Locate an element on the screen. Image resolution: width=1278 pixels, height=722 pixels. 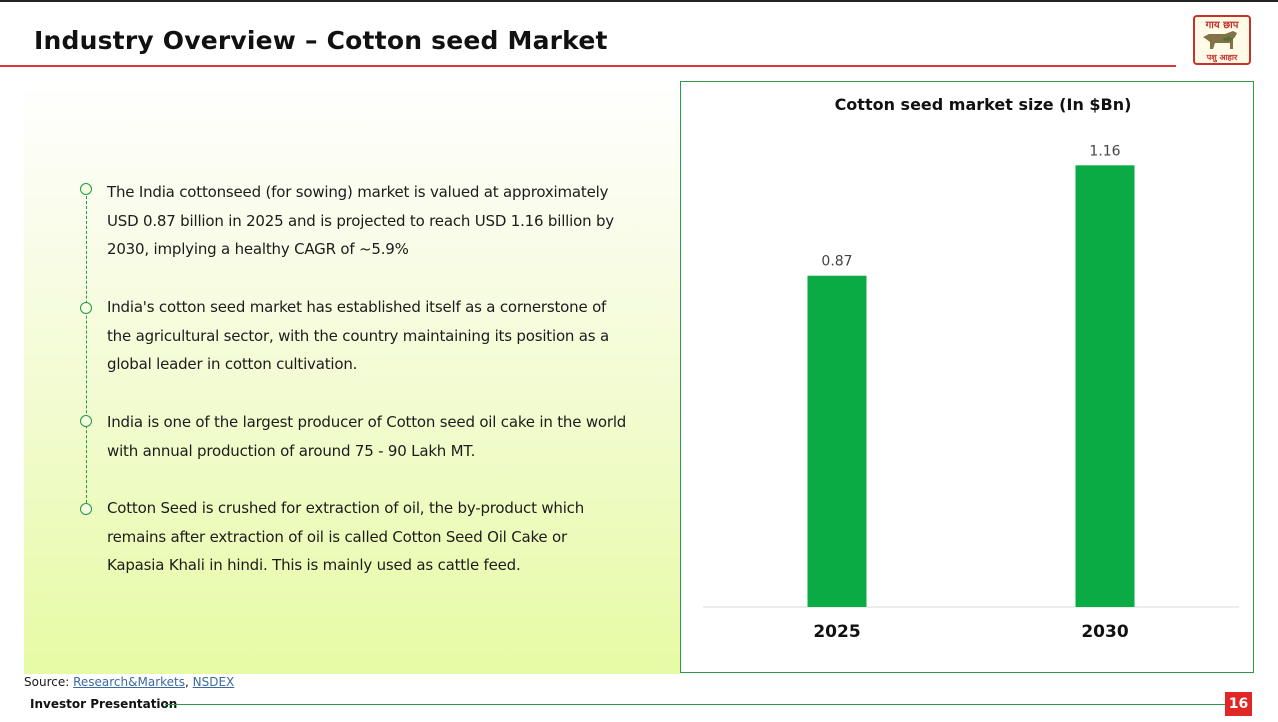
source-note: Source: Research&Markets, NSDEX is located at coordinates (129, 682).